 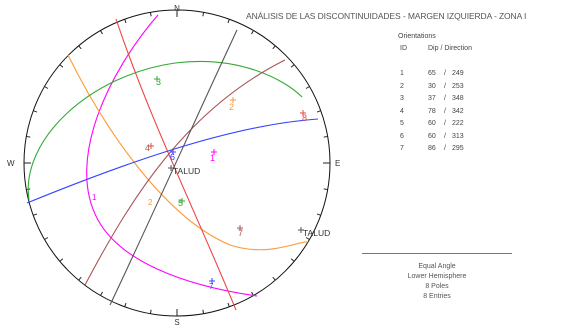 I want to click on plane-label-1: 1, so click(x=94, y=197).